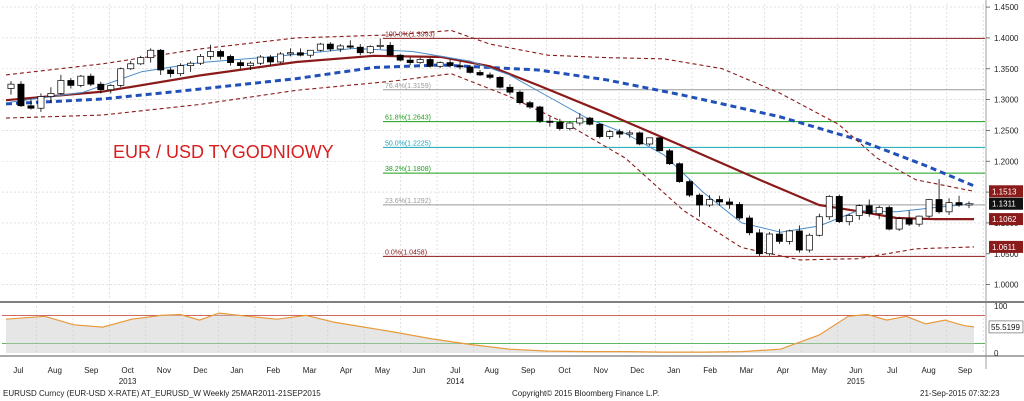 Image resolution: width=1024 pixels, height=401 pixels. I want to click on price-tag-label: 1.0611, so click(1004, 247).